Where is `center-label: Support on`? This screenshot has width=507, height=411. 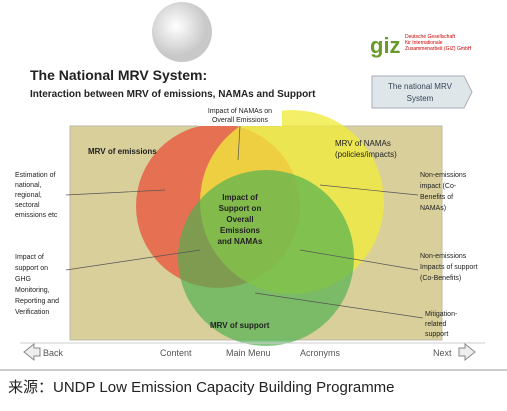 center-label: Support on is located at coordinates (240, 208).